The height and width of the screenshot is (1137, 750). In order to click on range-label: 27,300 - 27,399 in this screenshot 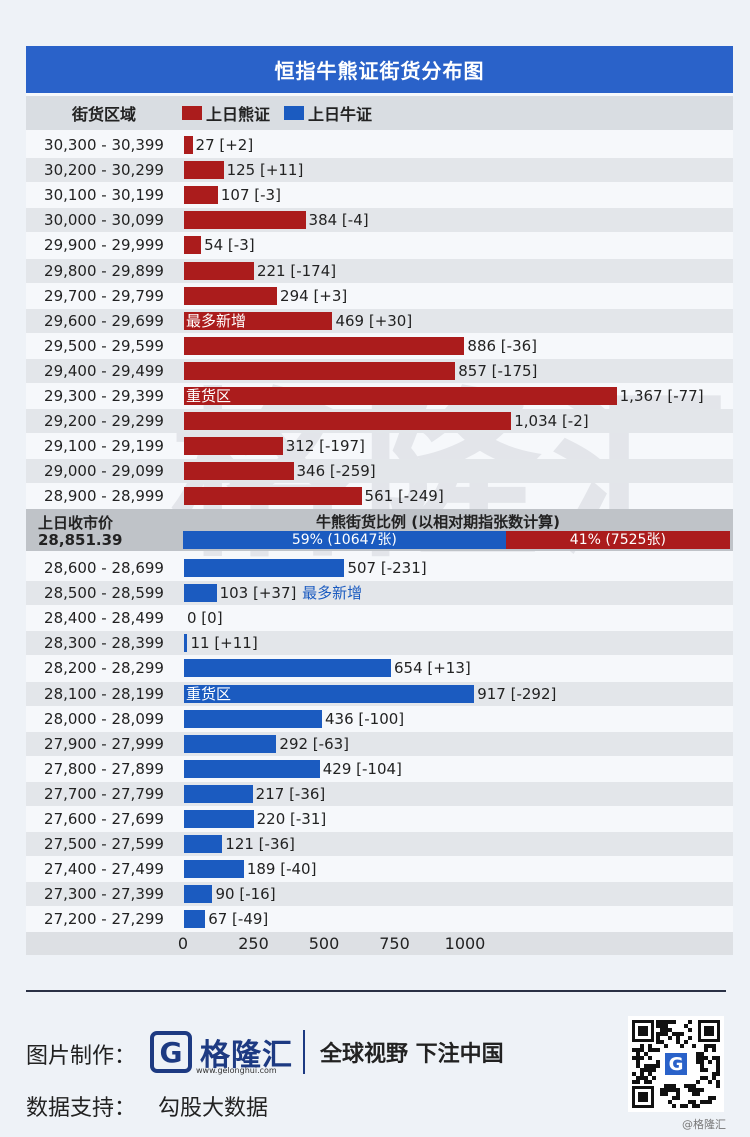, I will do `click(104, 894)`.